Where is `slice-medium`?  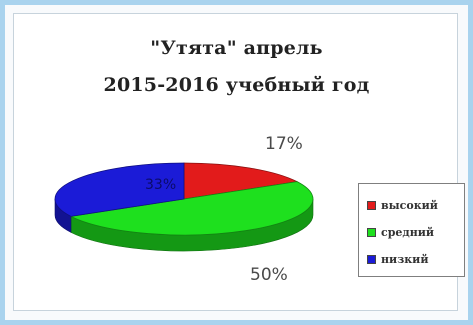
slice-medium is located at coordinates (191, 208).